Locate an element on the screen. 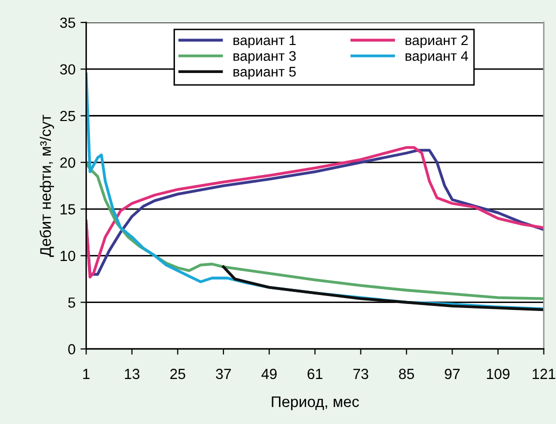 This screenshot has height=424, width=556. y-tick-label: 5 is located at coordinates (72, 303).